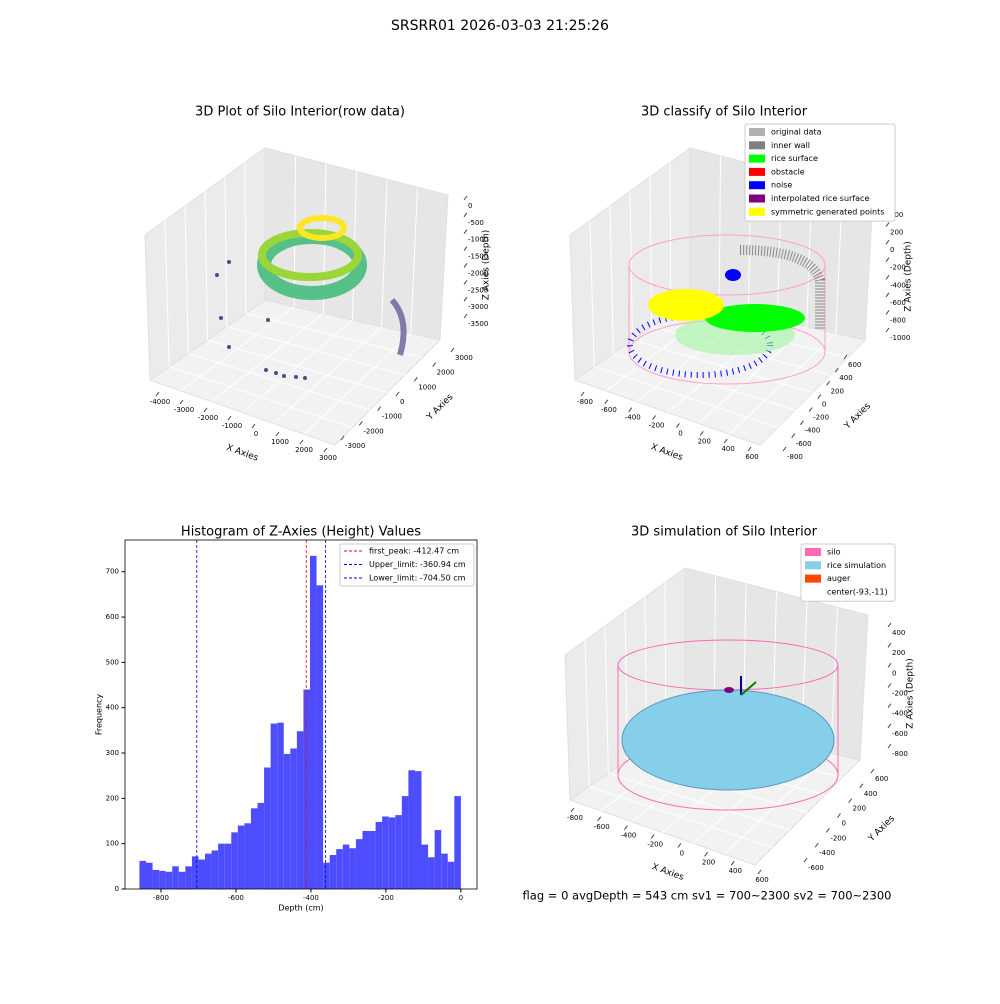 The height and width of the screenshot is (1004, 1000). What do you see at coordinates (727, 449) in the screenshot?
I see `tick-label: 400` at bounding box center [727, 449].